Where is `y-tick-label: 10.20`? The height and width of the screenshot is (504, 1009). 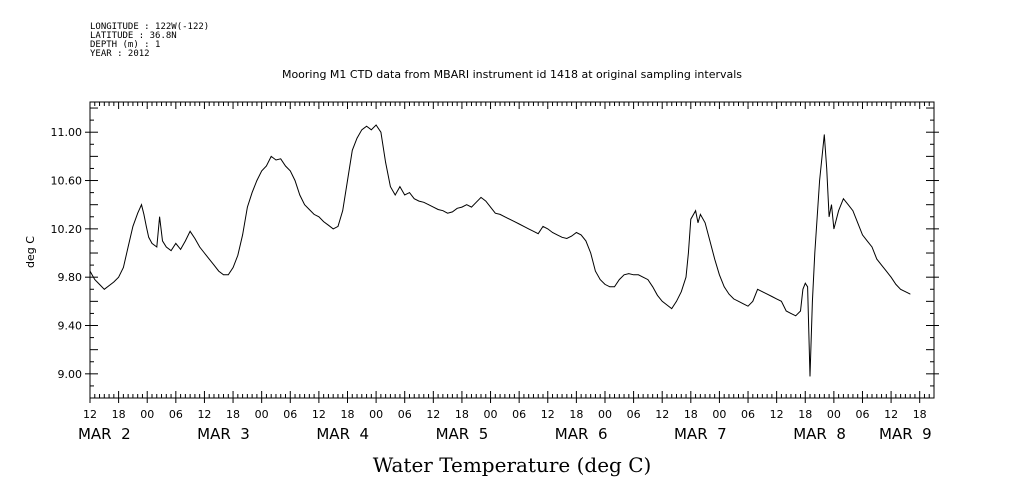
y-tick-label: 10.20 is located at coordinates (67, 229).